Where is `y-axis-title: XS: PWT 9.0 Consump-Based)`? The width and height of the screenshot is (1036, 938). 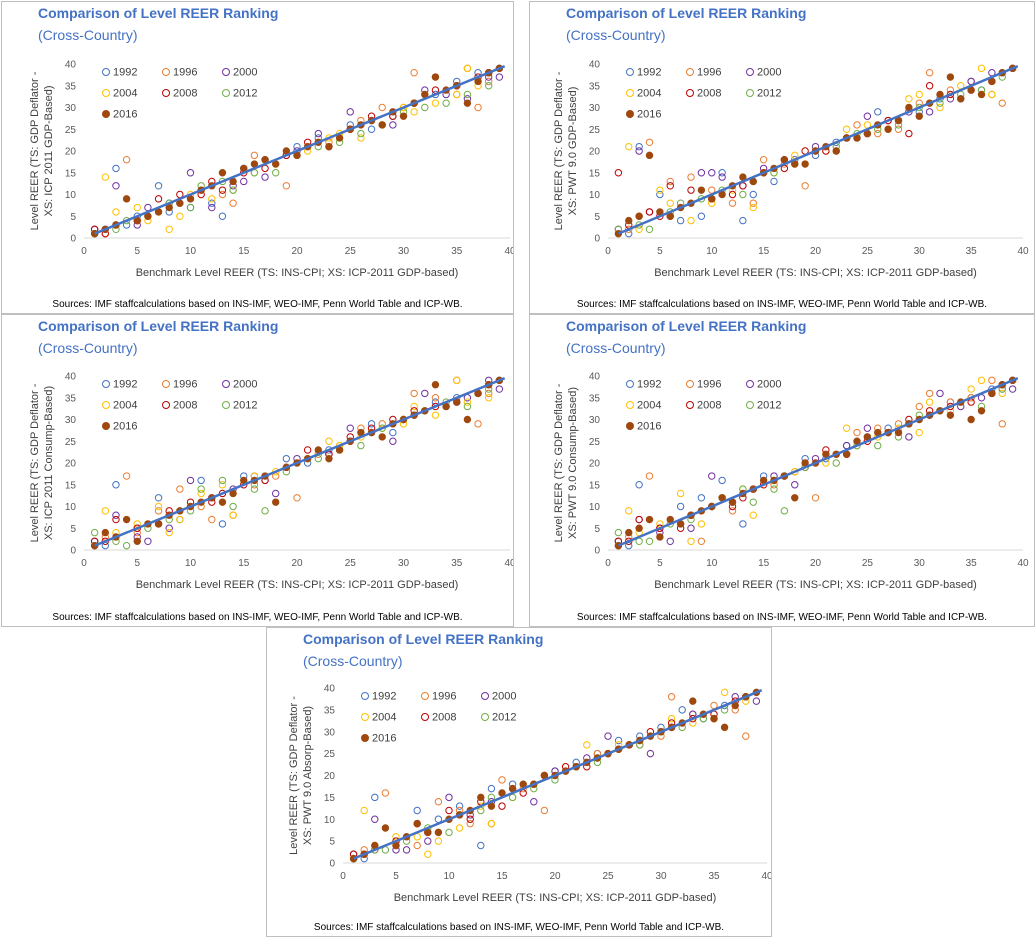 y-axis-title: XS: PWT 9.0 Consump-Based) is located at coordinates (573, 463).